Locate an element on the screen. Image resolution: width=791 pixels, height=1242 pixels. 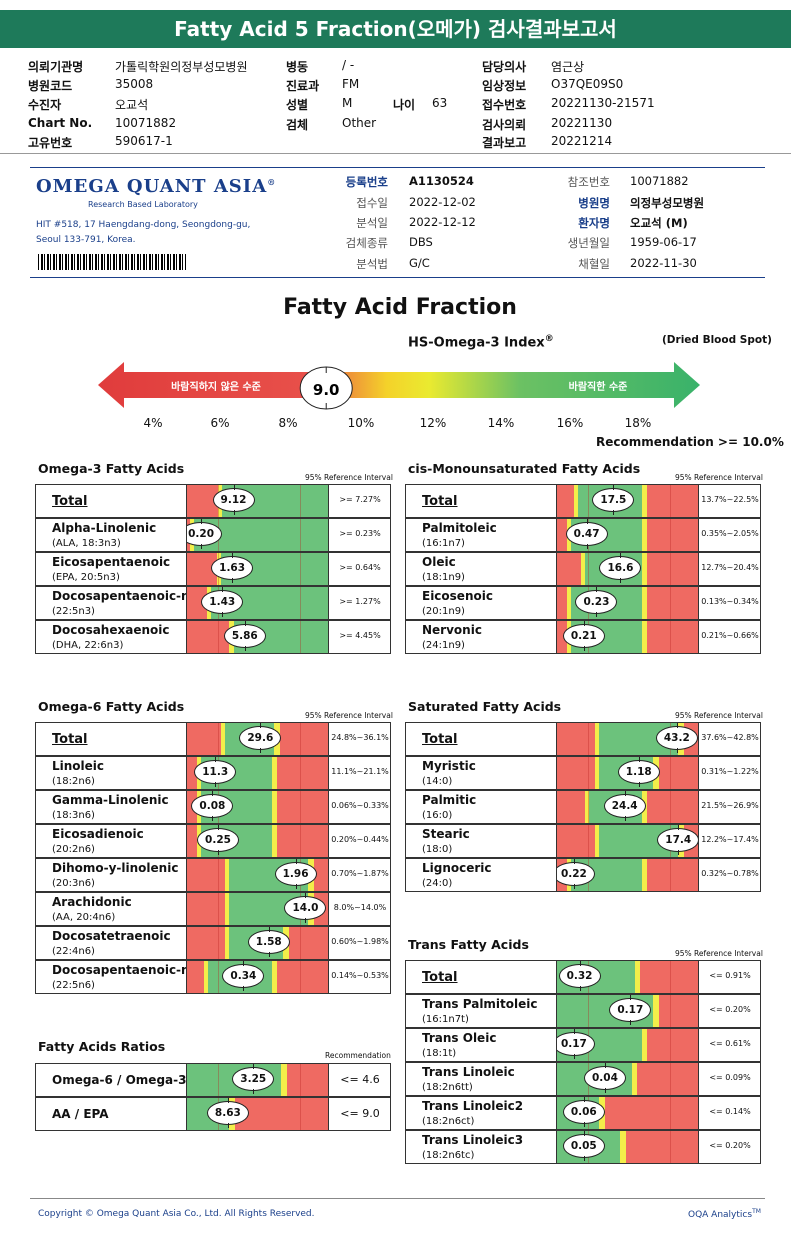
row-name: Docosapentaenoic-n6 is located at coordinates (125, 970).